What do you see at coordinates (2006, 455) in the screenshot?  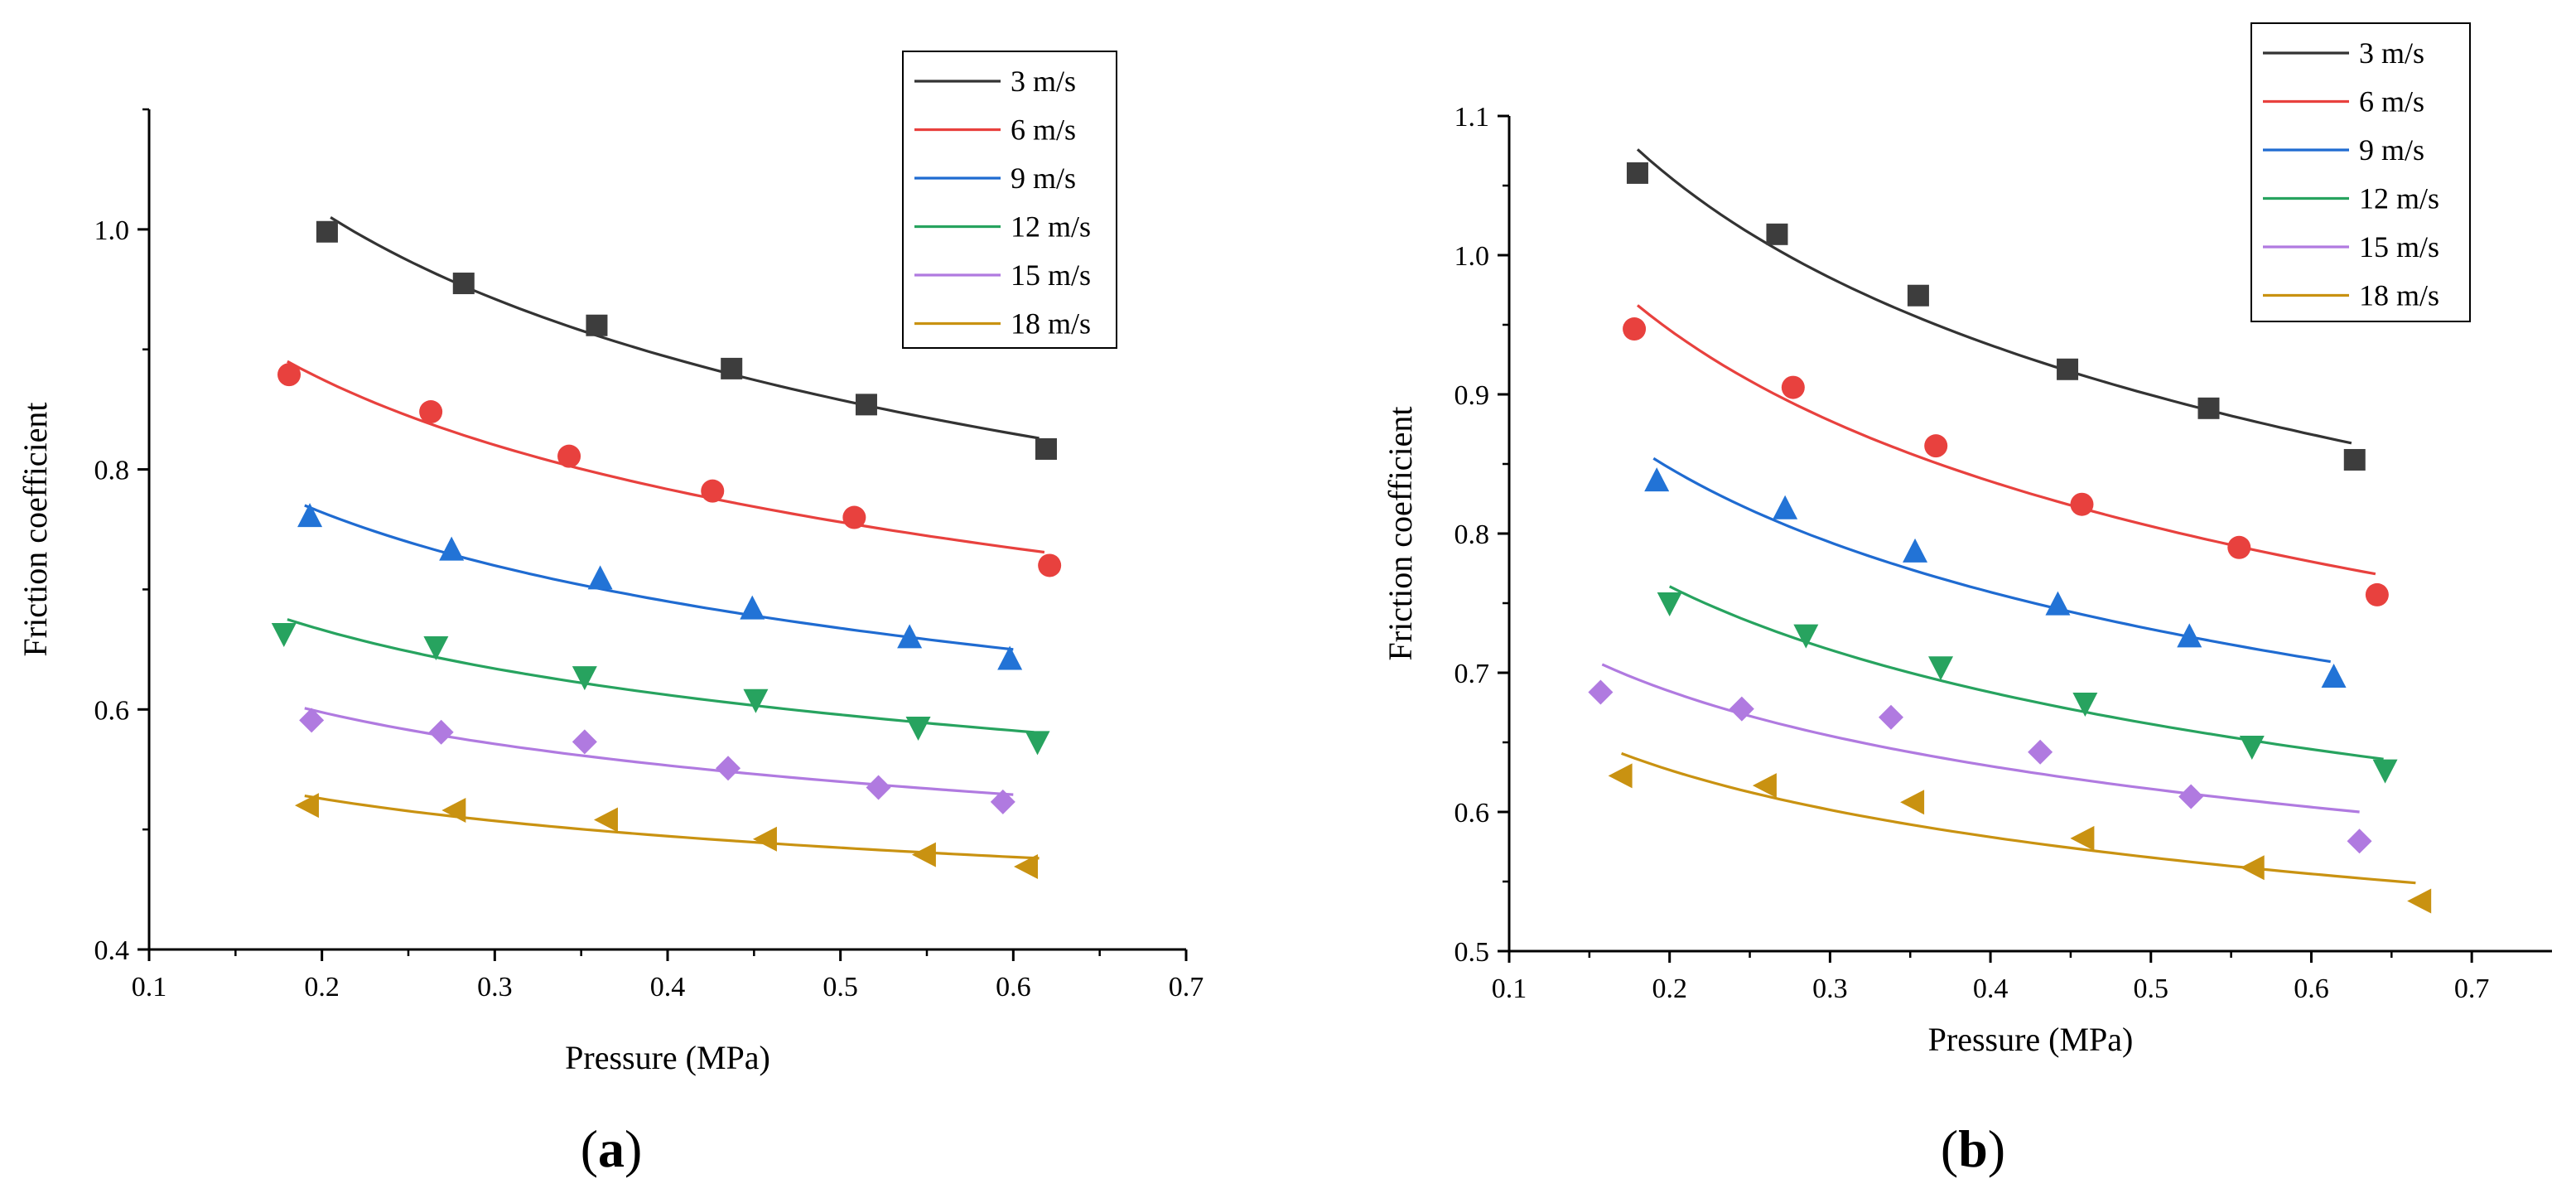 I see `series-6-m-s` at bounding box center [2006, 455].